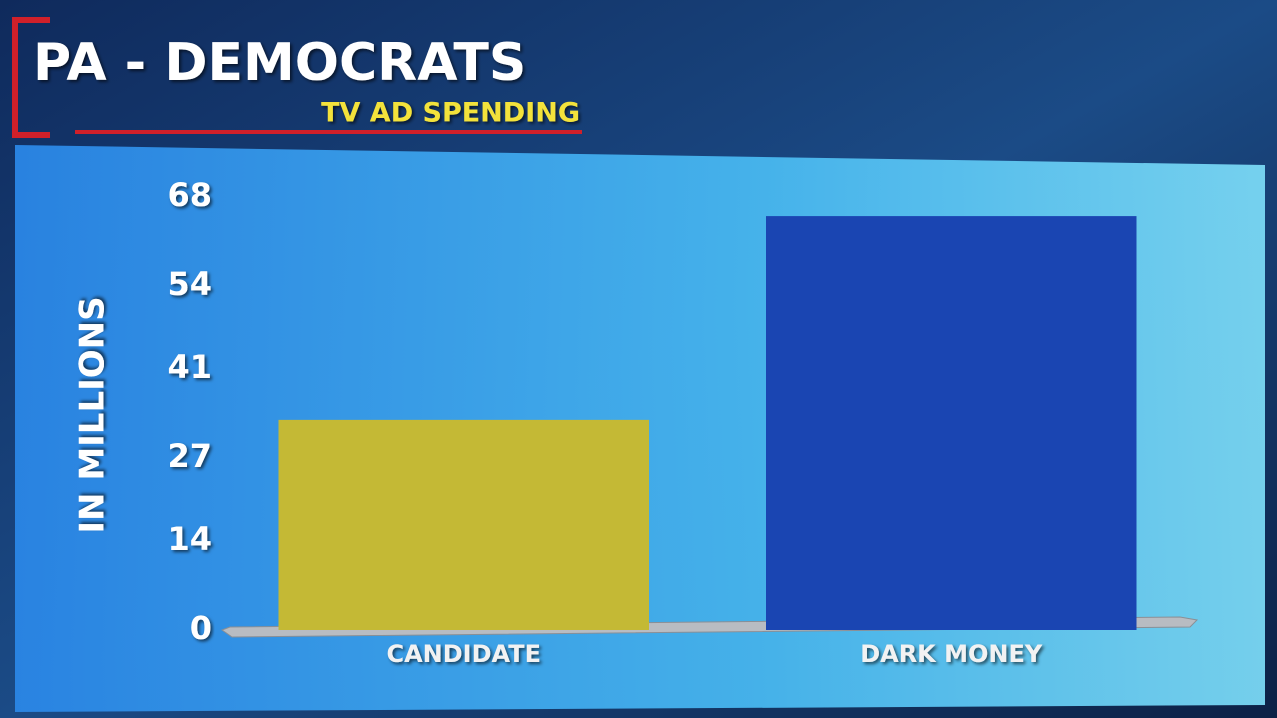 The height and width of the screenshot is (718, 1277). Describe the element at coordinates (201, 628) in the screenshot. I see `y-tick-label: 0` at that location.